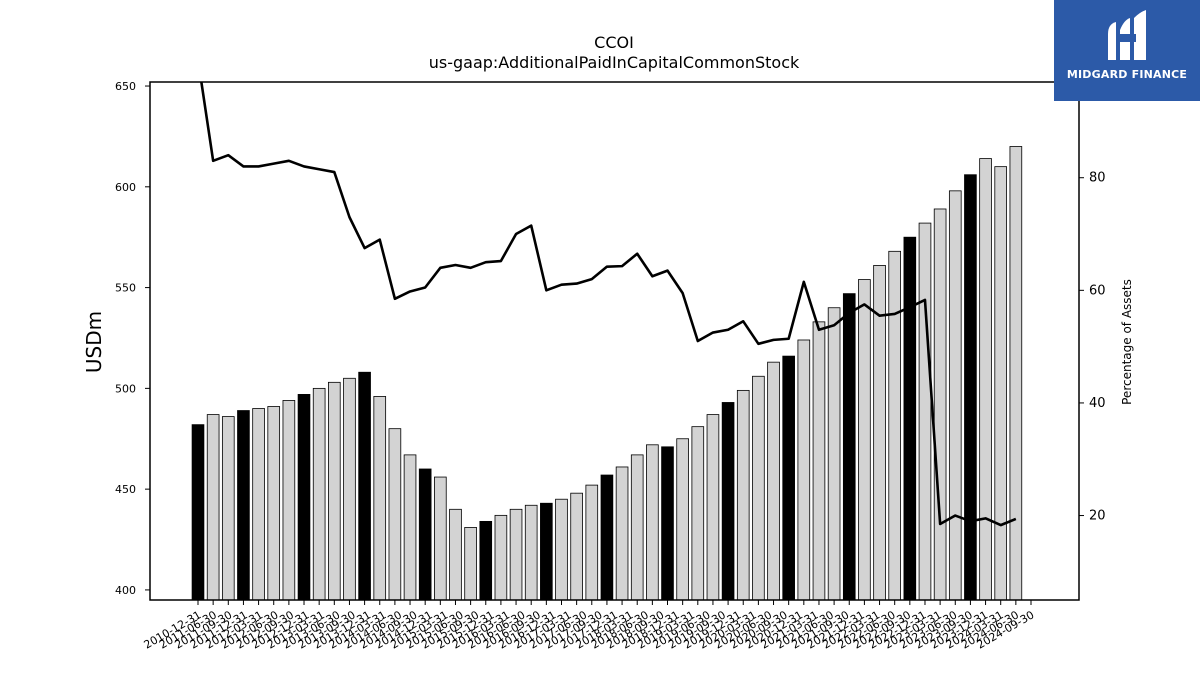 This screenshot has height=675, width=1200. What do you see at coordinates (1127, 35) in the screenshot?
I see `midgard-logo-icon` at bounding box center [1127, 35].